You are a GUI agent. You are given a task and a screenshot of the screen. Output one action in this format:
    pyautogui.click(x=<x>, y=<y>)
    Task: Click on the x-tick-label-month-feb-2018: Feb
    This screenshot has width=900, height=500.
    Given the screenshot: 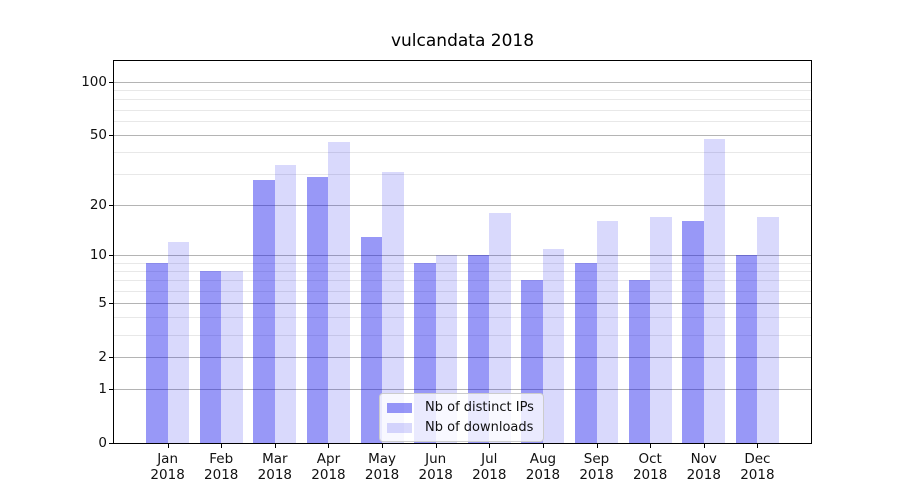 What is the action you would take?
    pyautogui.click(x=221, y=459)
    